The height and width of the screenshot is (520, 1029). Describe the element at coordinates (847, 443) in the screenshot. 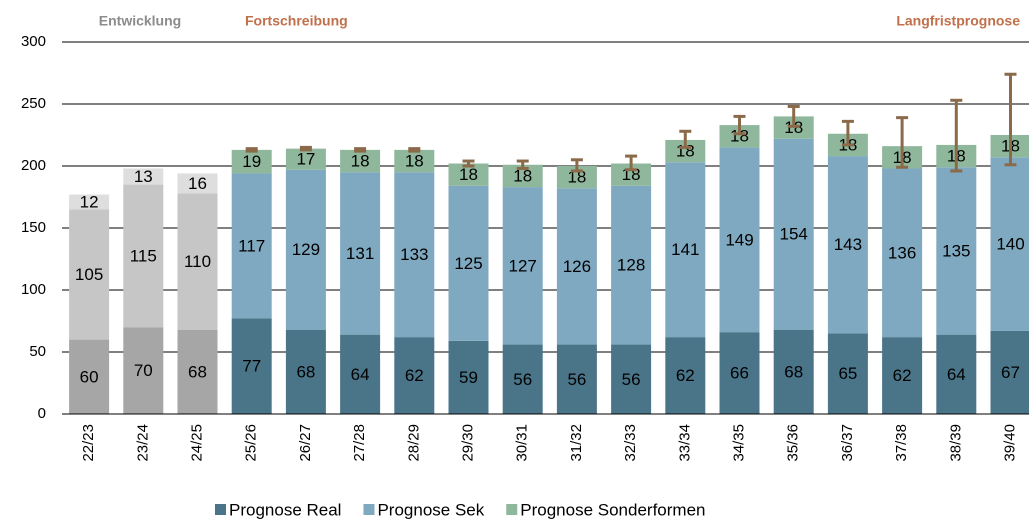

I see `x-tick-label: 36/37` at that location.